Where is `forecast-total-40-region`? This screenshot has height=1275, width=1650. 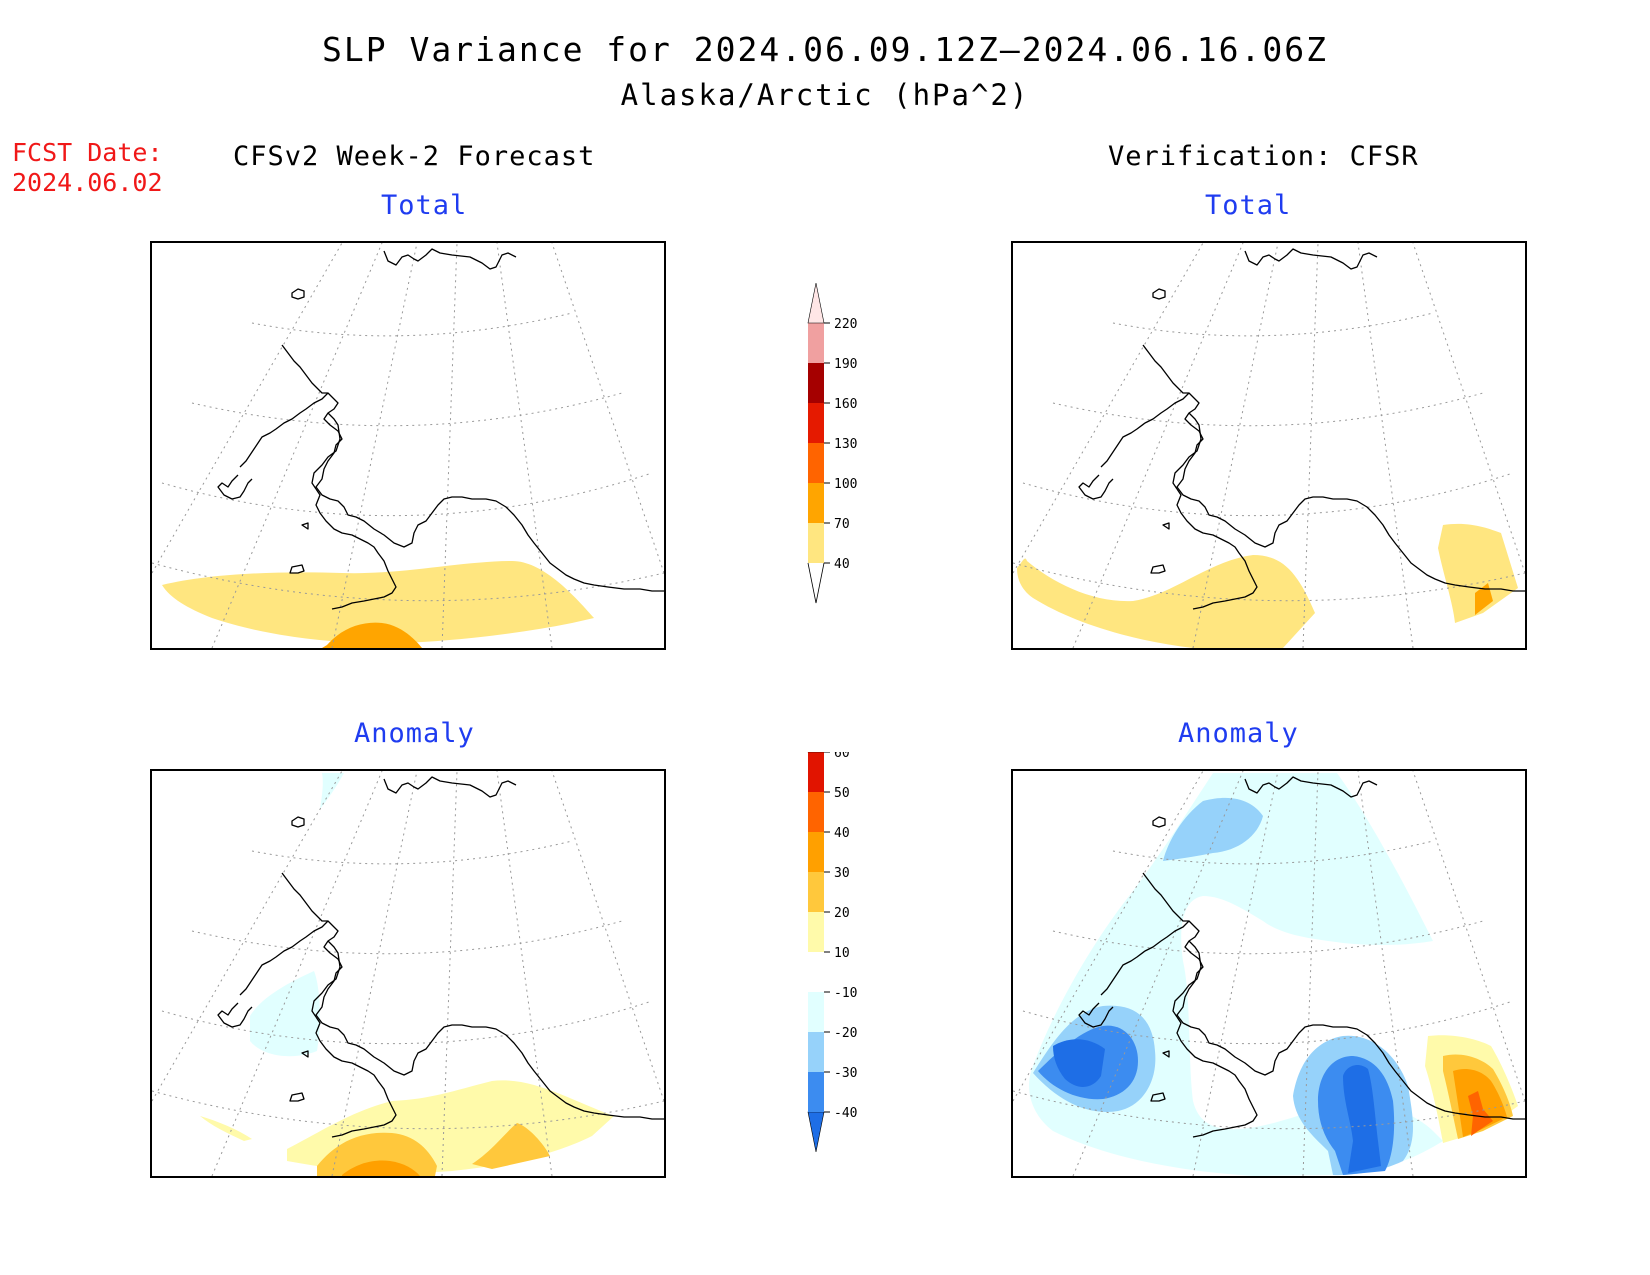
forecast-total-40-region is located at coordinates (378, 602).